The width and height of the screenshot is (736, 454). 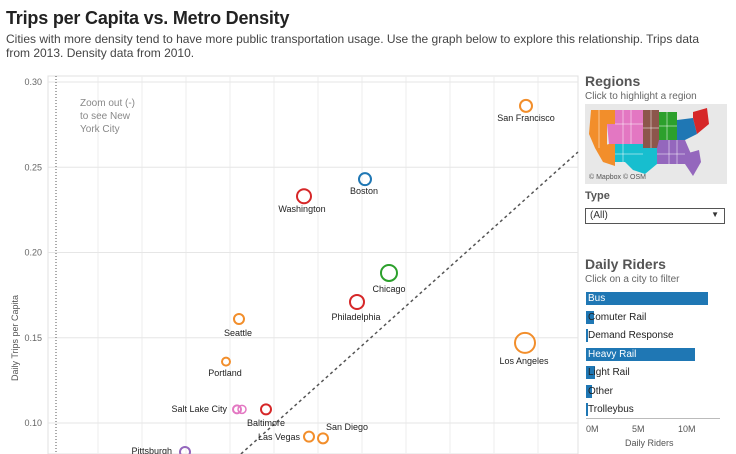 What do you see at coordinates (613, 81) in the screenshot?
I see `regions-title: Regions` at bounding box center [613, 81].